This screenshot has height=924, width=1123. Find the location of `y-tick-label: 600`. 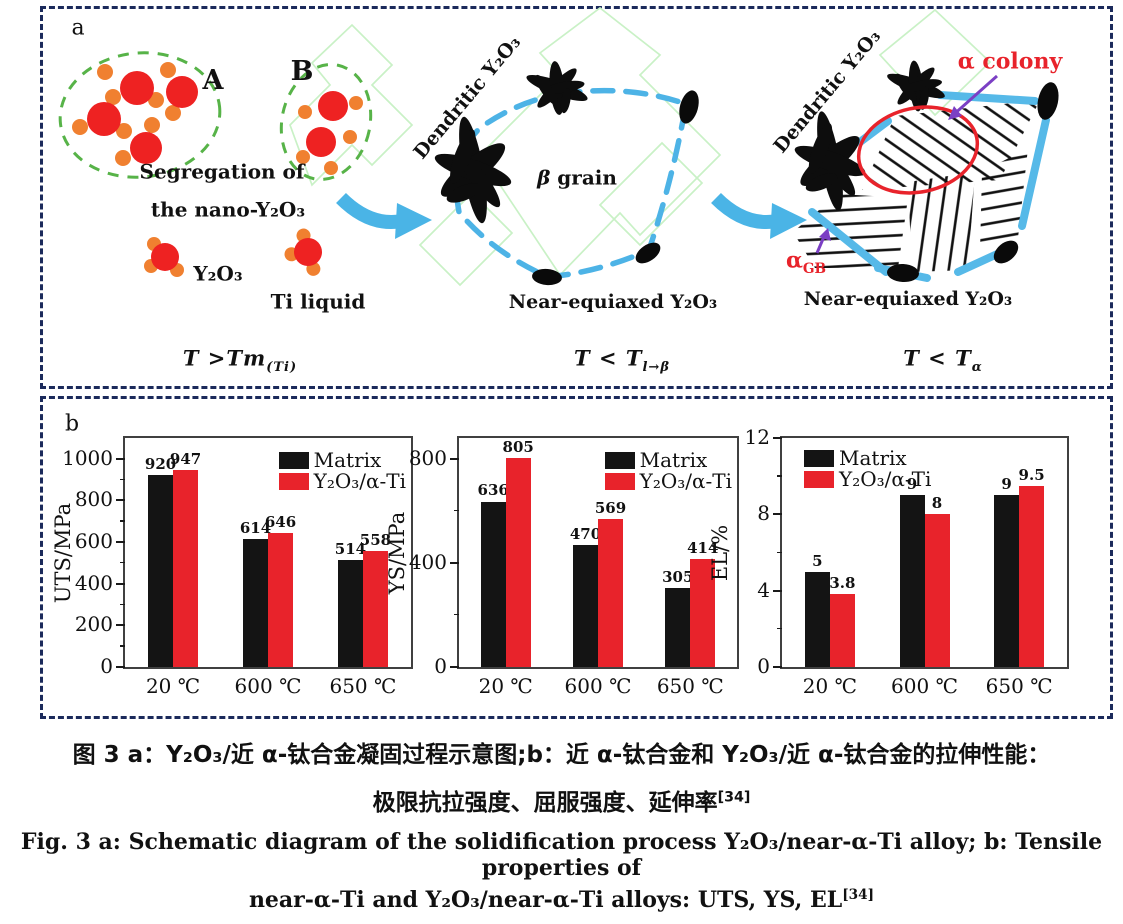

y-tick-label: 600 is located at coordinates (93, 541).